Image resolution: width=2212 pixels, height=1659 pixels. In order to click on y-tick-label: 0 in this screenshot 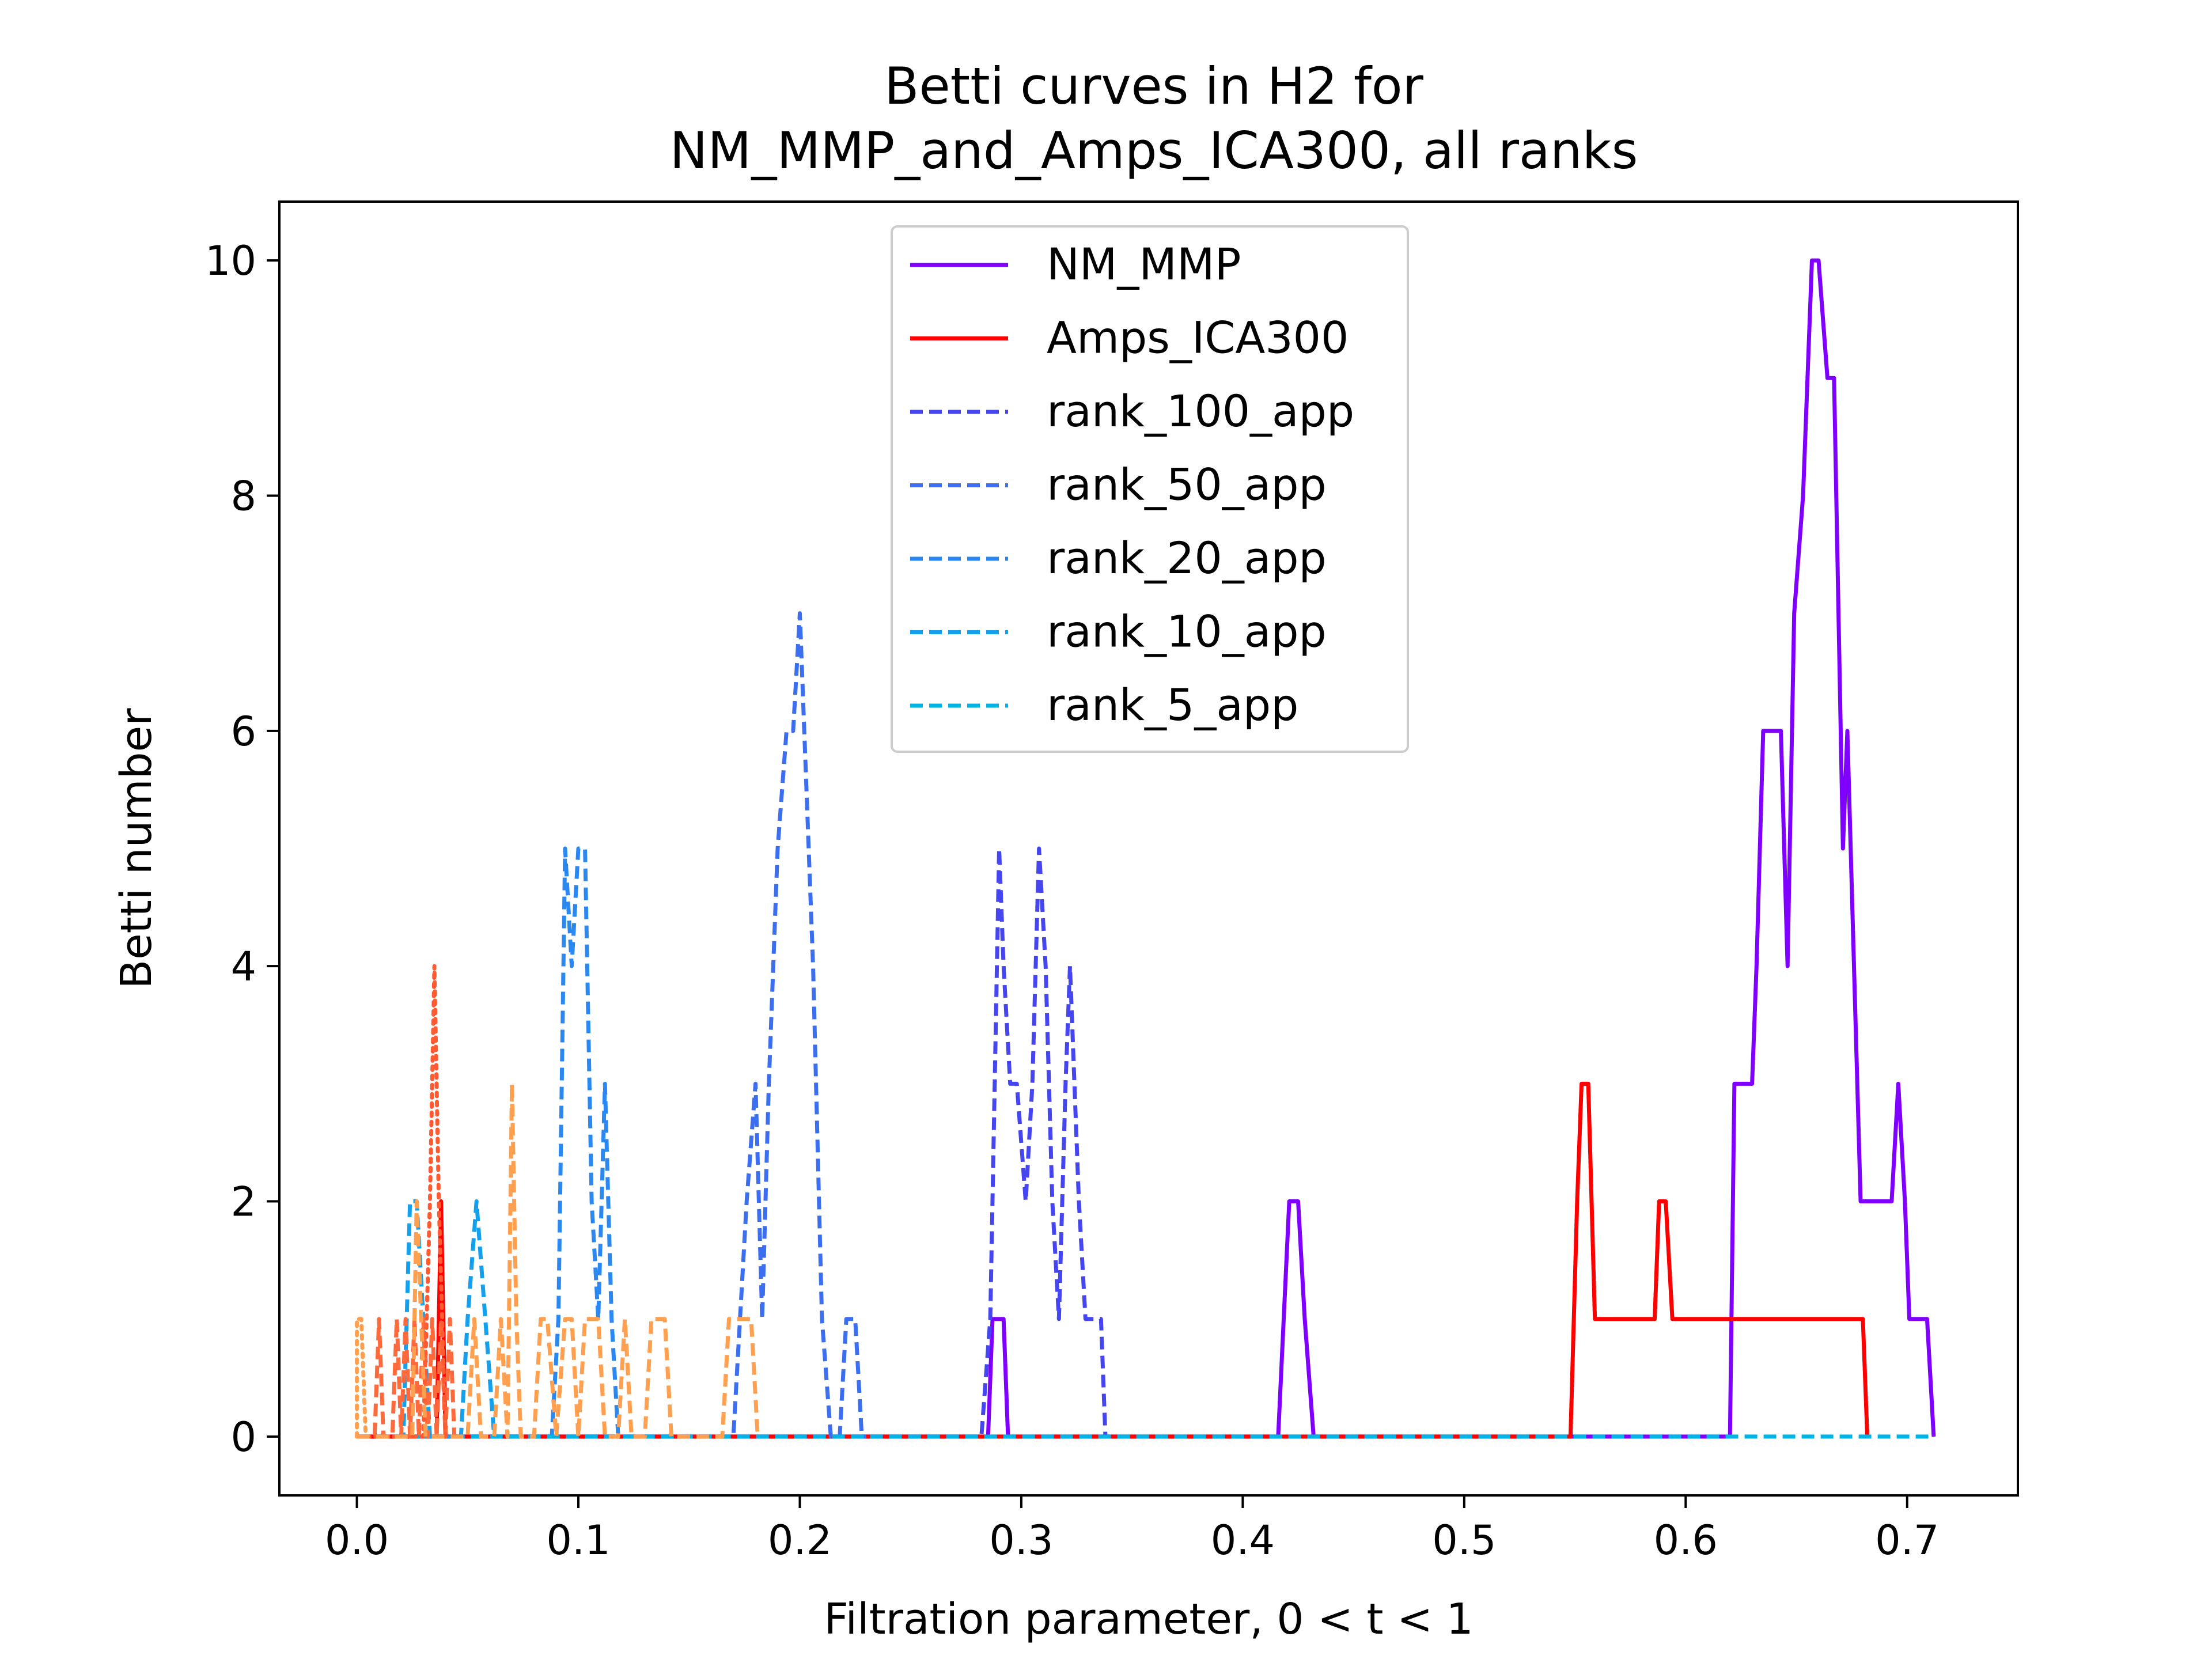, I will do `click(243, 1437)`.